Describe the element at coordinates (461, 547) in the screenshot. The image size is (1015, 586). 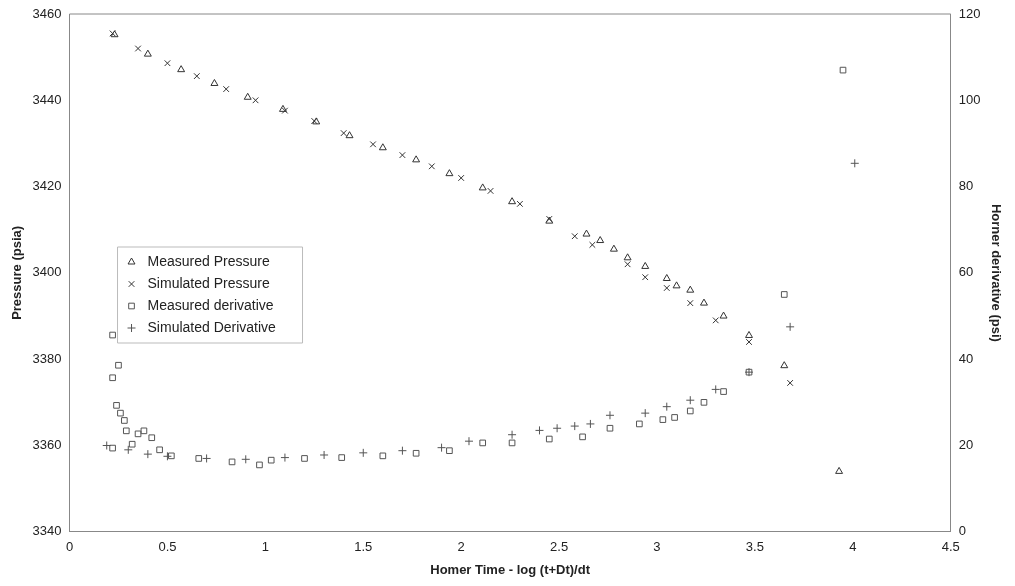
I see `x-tick-label: 2` at that location.